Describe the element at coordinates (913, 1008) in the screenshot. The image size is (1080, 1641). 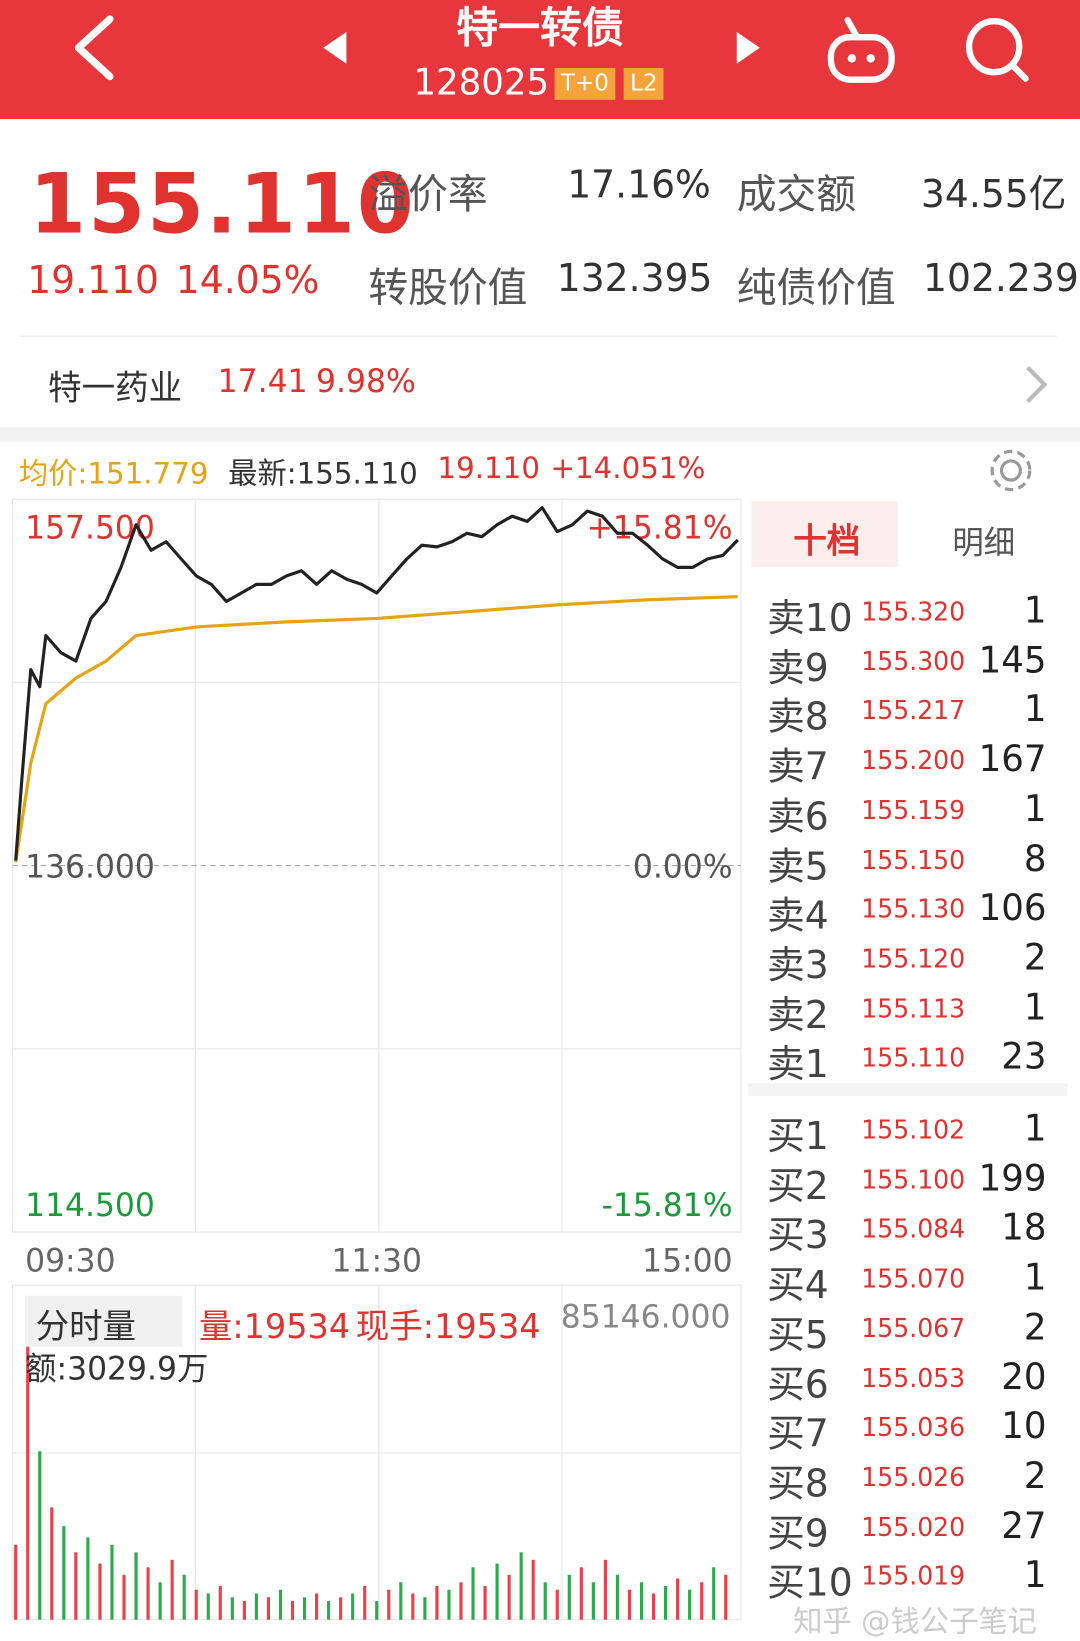
I see `level-price: 155.113` at that location.